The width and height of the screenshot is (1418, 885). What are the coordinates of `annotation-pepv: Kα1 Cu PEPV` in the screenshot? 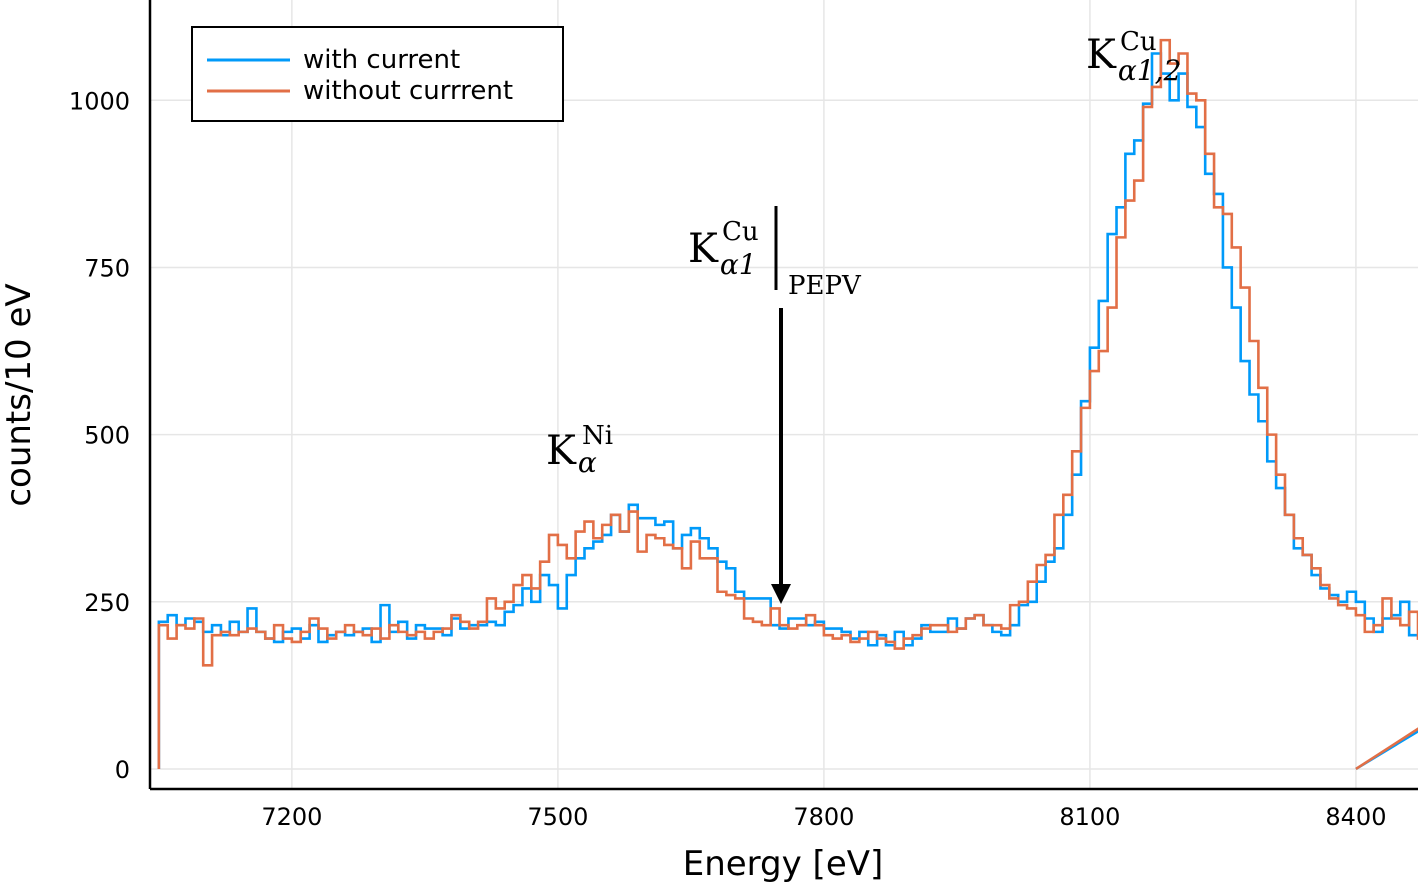 It's located at (775, 405).